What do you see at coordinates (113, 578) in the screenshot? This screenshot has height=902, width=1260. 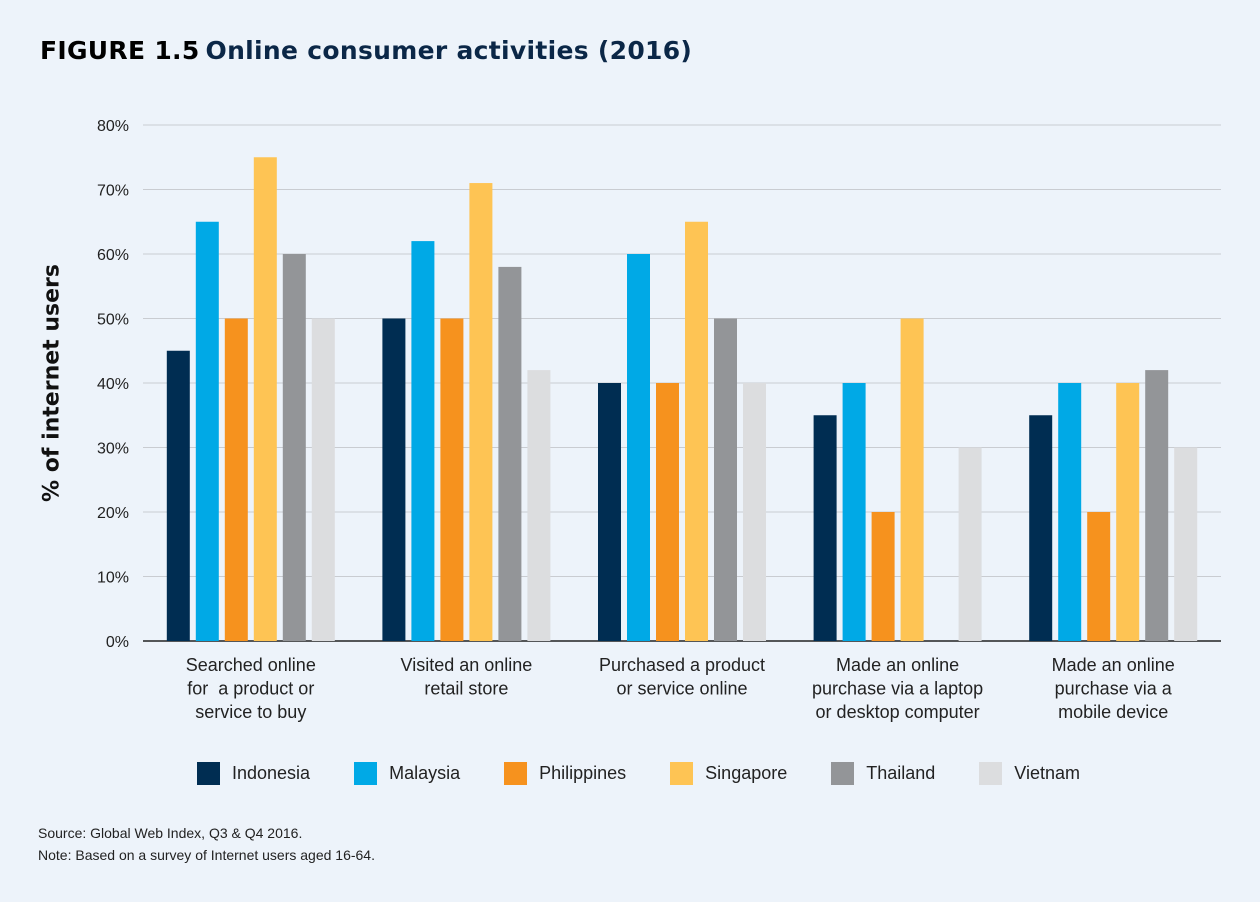 I see `y-tick-label: 10%` at bounding box center [113, 578].